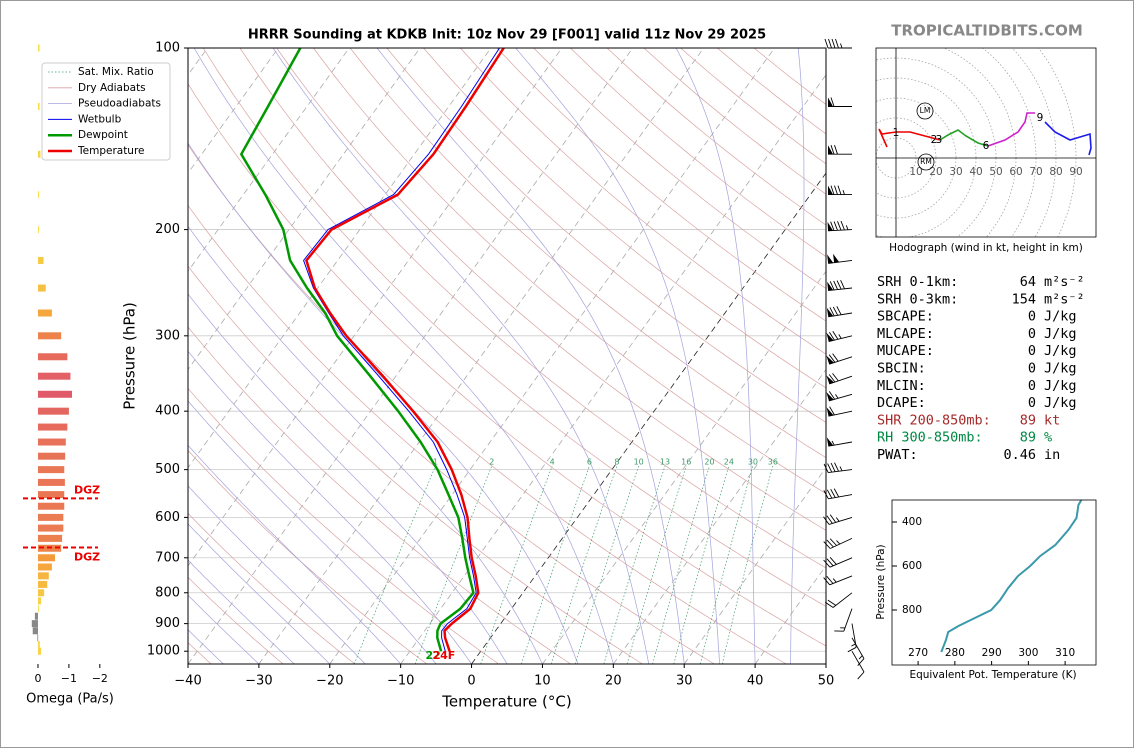 The height and width of the screenshot is (748, 1134). What do you see at coordinates (435, 462) in the screenshot?
I see `mixing-ratio-label: 1` at bounding box center [435, 462].